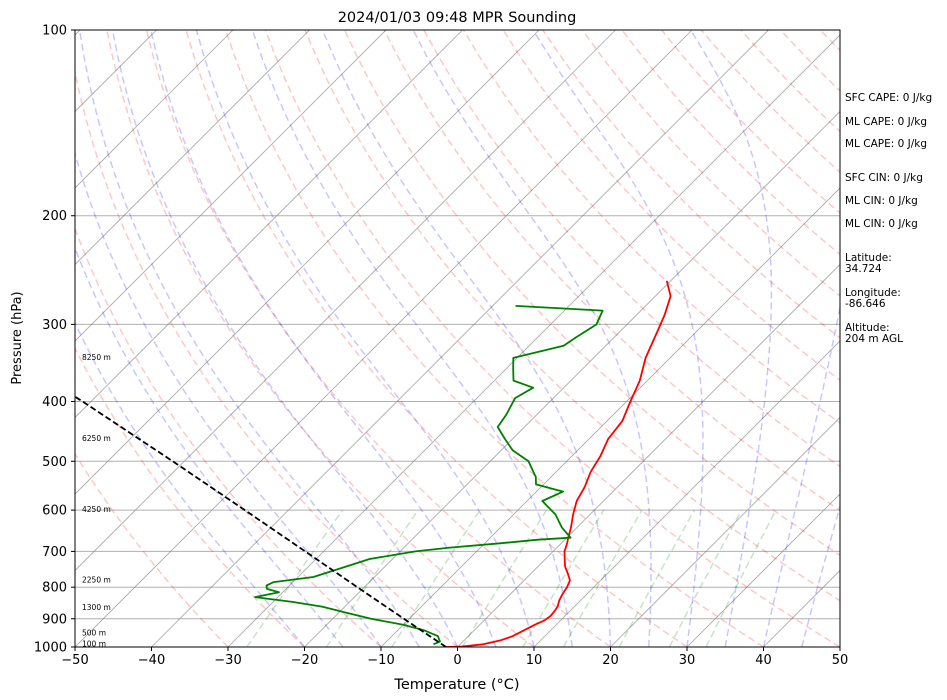 The width and height of the screenshot is (947, 700). What do you see at coordinates (881, 201) in the screenshot?
I see `ml-cin-text: ML CIN: 0 J/kg` at bounding box center [881, 201].